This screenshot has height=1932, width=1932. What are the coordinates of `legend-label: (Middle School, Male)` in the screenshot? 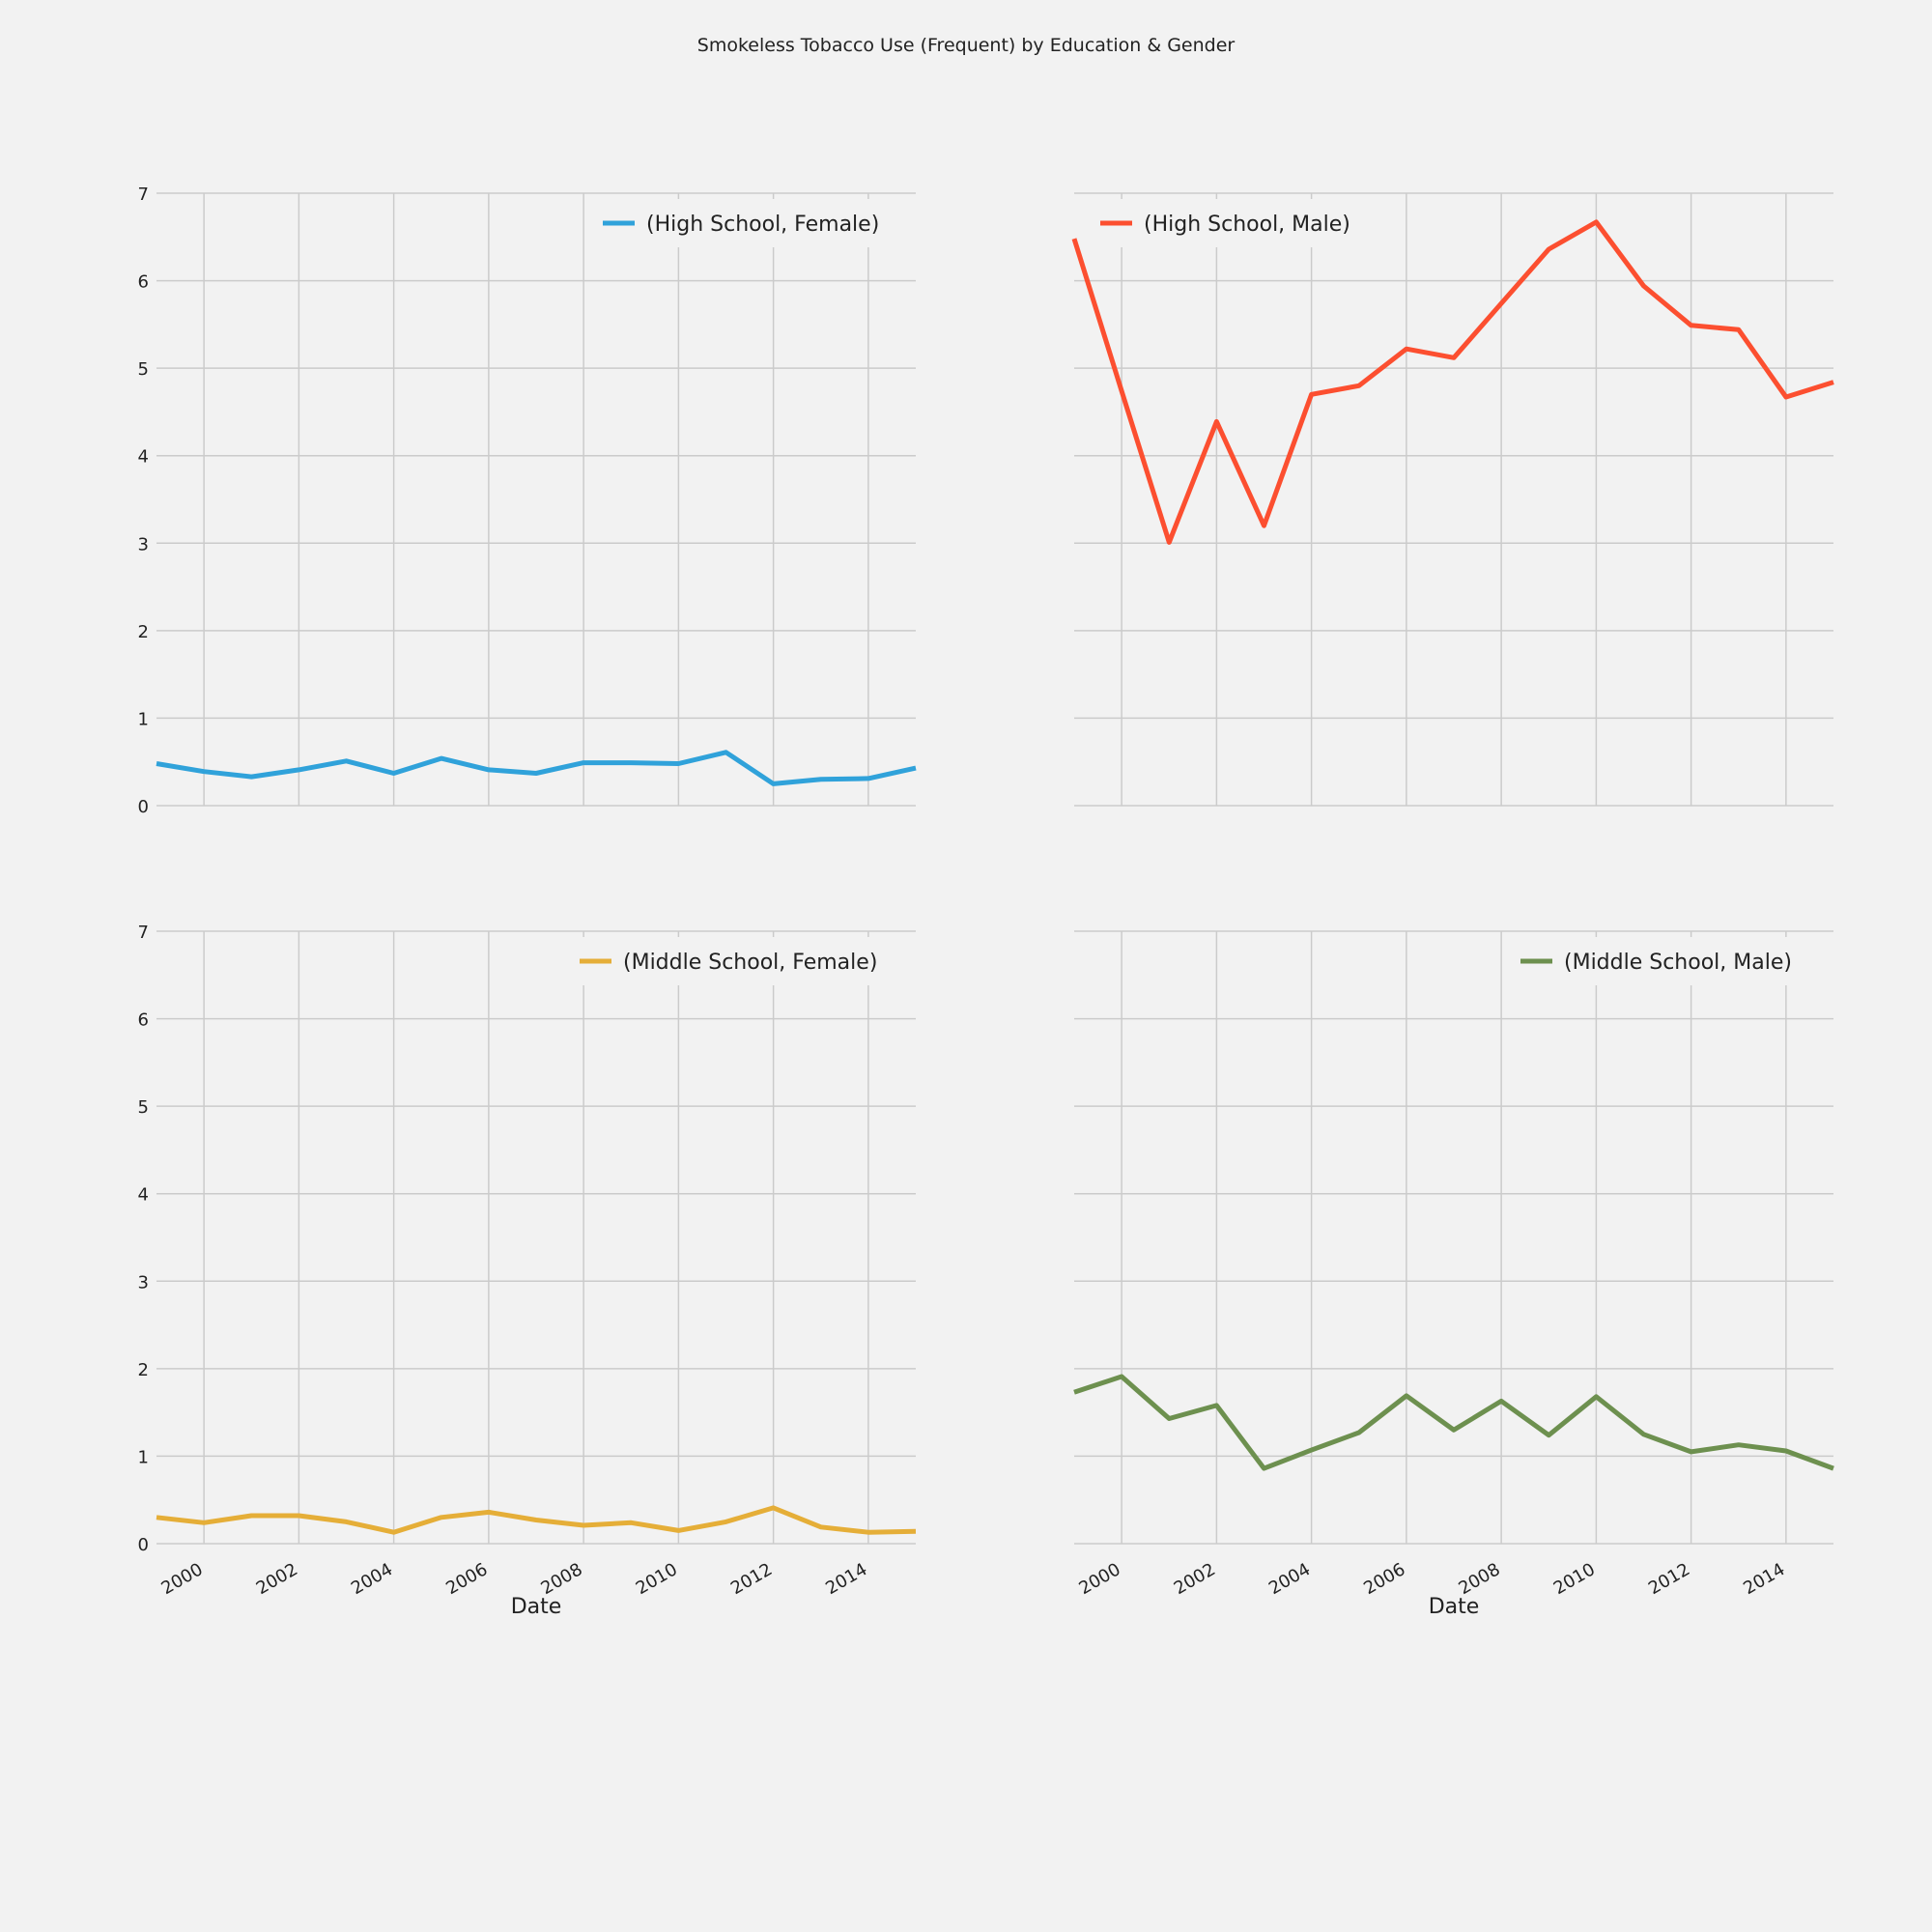 It's located at (1678, 963).